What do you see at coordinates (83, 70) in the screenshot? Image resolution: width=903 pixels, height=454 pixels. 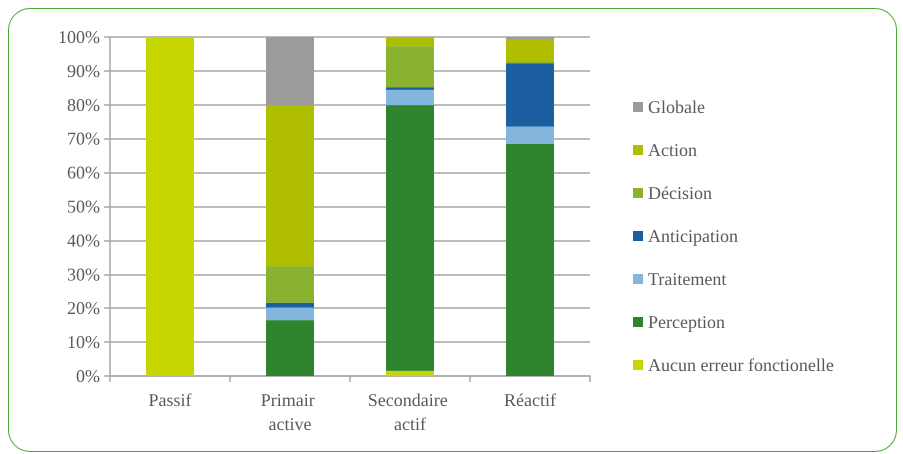 I see `y-tick-label: 90%` at bounding box center [83, 70].